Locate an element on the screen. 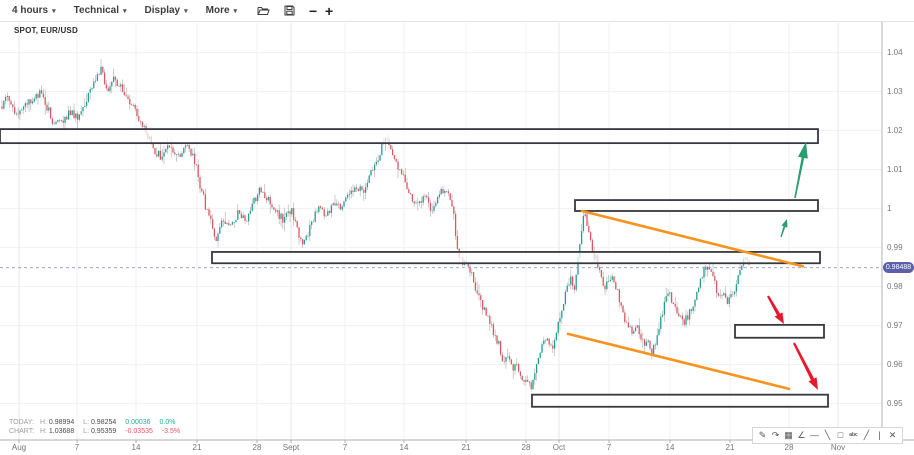 This screenshot has width=914, height=455. y-axis-labels: 1.04 1.03 1.02 1.01 1 0.99 0.98 0.97 0.96 0.95 is located at coordinates (895, 228).